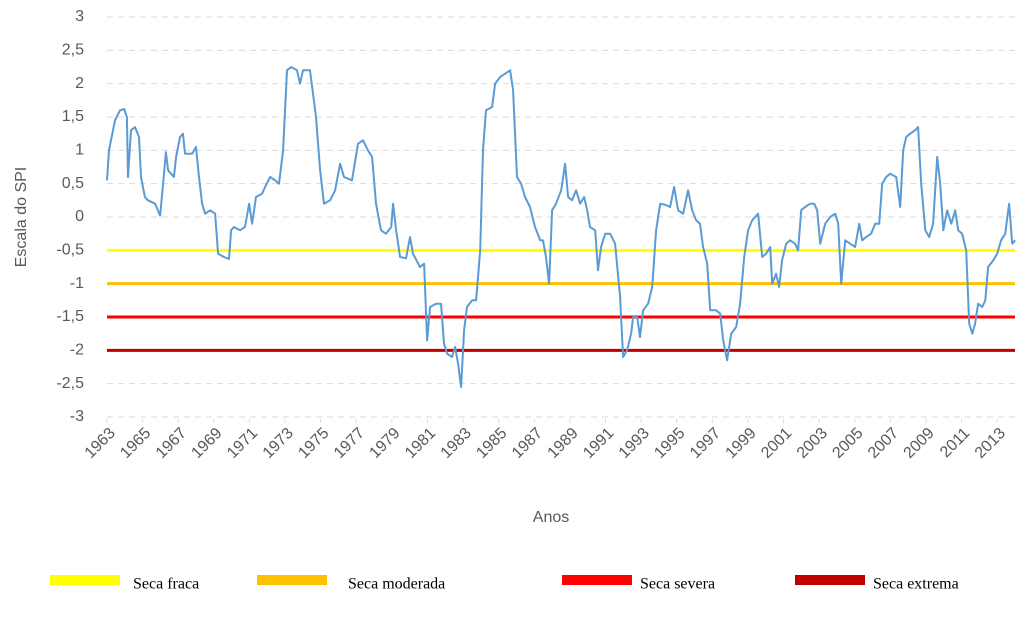 This screenshot has height=626, width=1030. Describe the element at coordinates (242, 443) in the screenshot. I see `x-tick-label: 1971` at that location.